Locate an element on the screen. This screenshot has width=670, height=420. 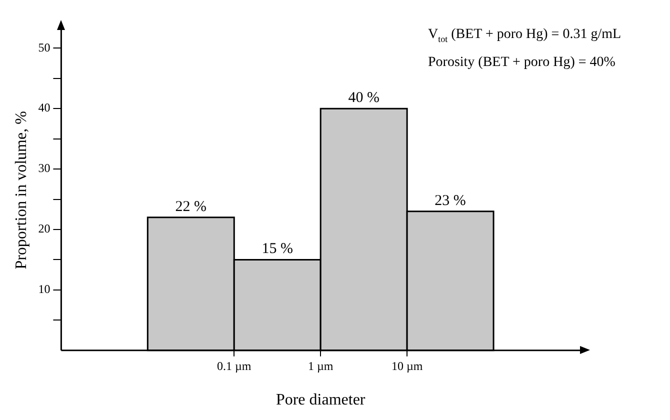
x-axis-title: Pore diameter is located at coordinates (321, 400).